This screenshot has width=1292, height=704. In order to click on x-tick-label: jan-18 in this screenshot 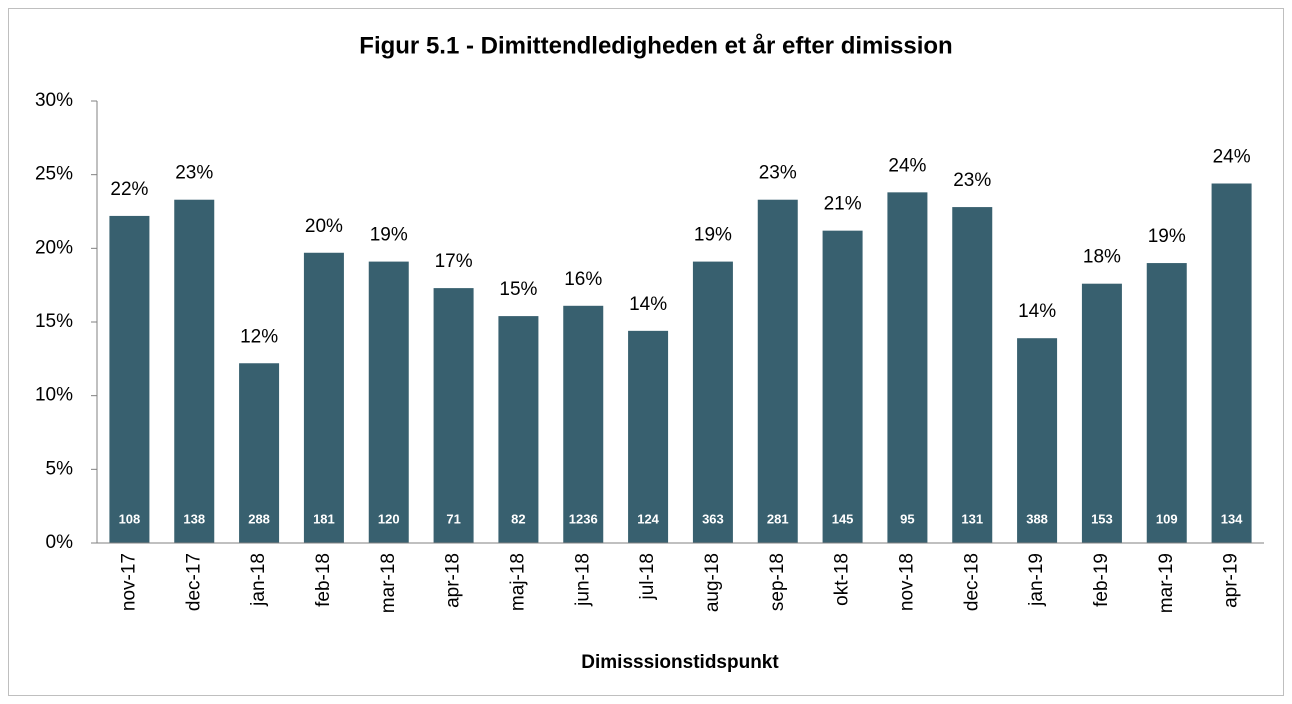, I will do `click(258, 580)`.